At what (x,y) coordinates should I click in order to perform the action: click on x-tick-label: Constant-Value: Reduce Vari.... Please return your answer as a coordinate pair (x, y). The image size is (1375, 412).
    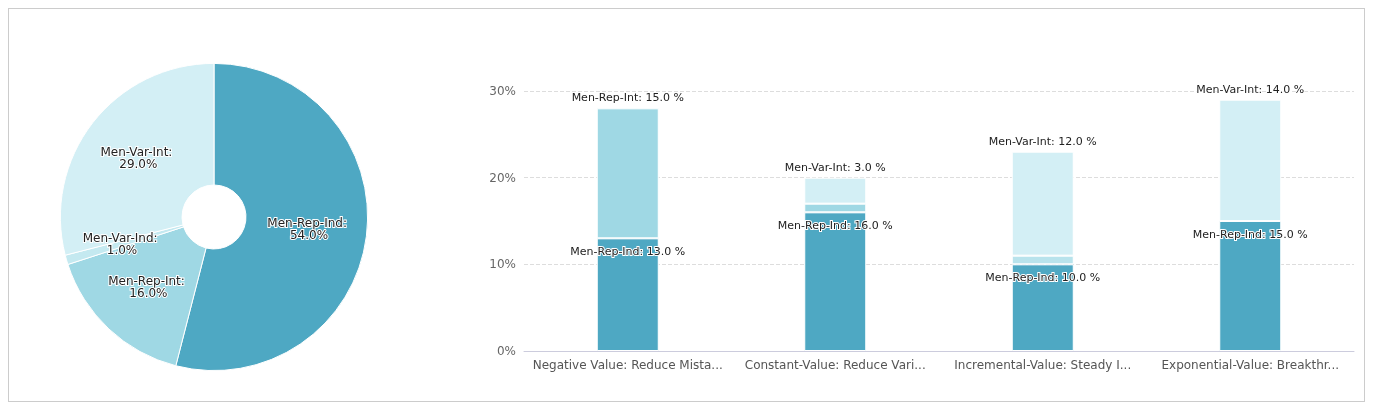
    Looking at the image, I should click on (835, 365).